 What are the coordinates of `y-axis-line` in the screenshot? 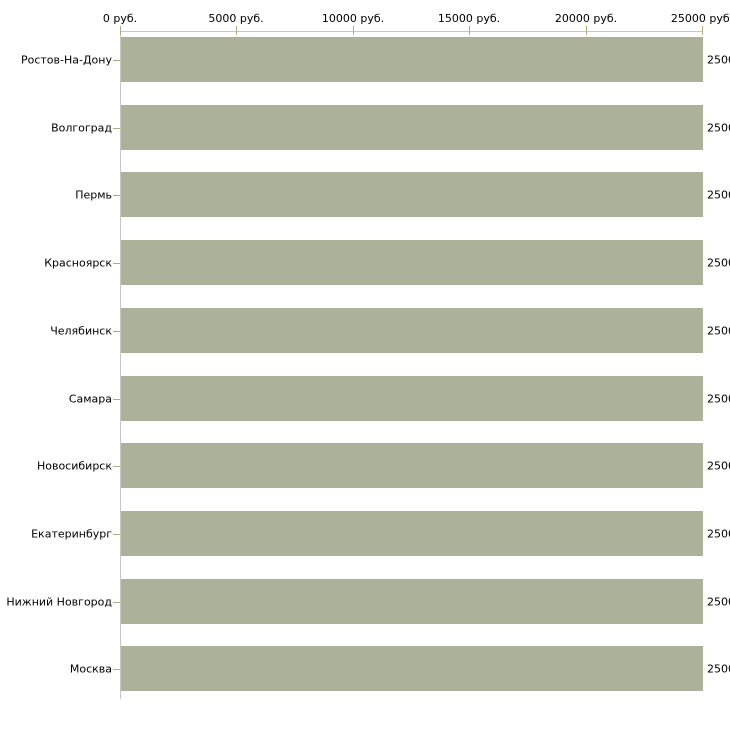 It's located at (120, 365).